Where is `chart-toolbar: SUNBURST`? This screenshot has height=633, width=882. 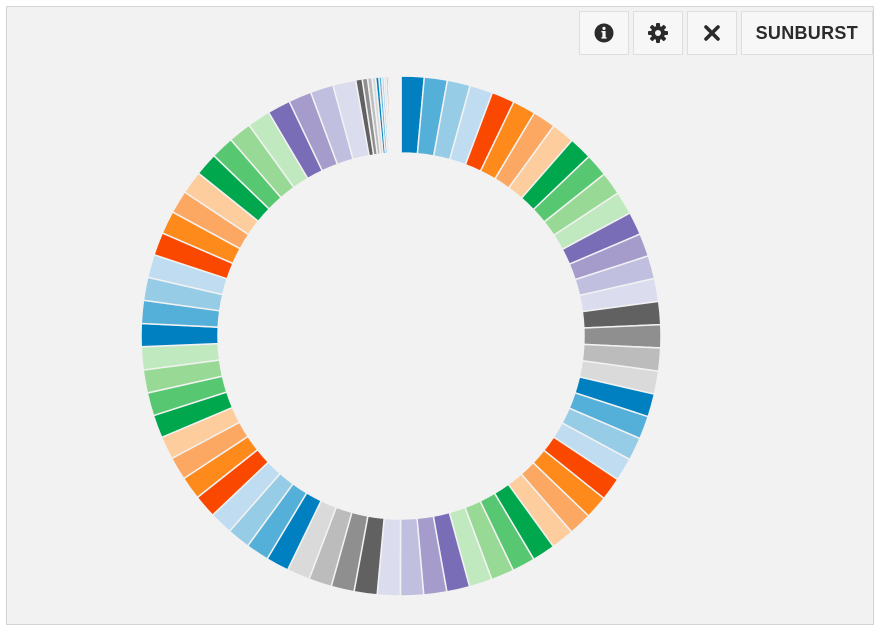 chart-toolbar: SUNBURST is located at coordinates (725, 33).